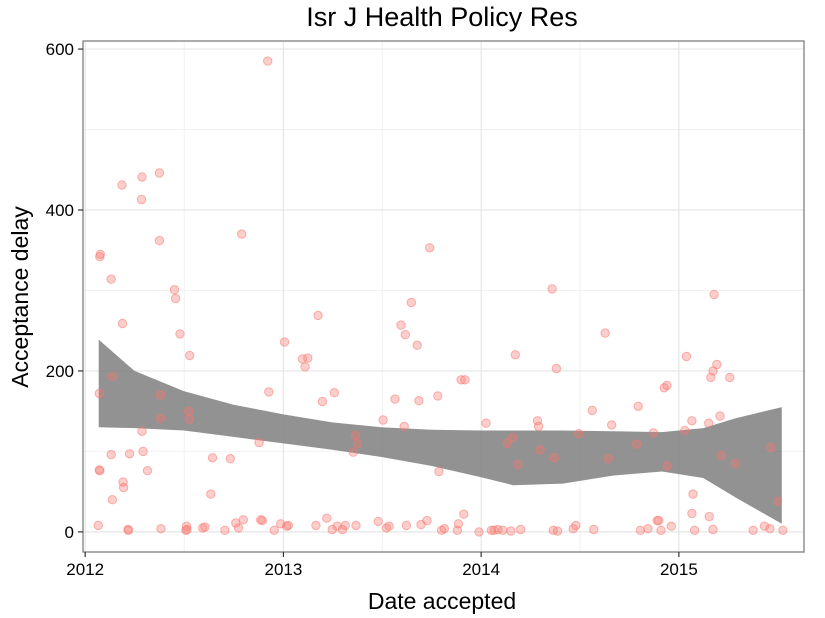  Describe the element at coordinates (442, 601) in the screenshot. I see `x-axis-title: Date accepted` at that location.